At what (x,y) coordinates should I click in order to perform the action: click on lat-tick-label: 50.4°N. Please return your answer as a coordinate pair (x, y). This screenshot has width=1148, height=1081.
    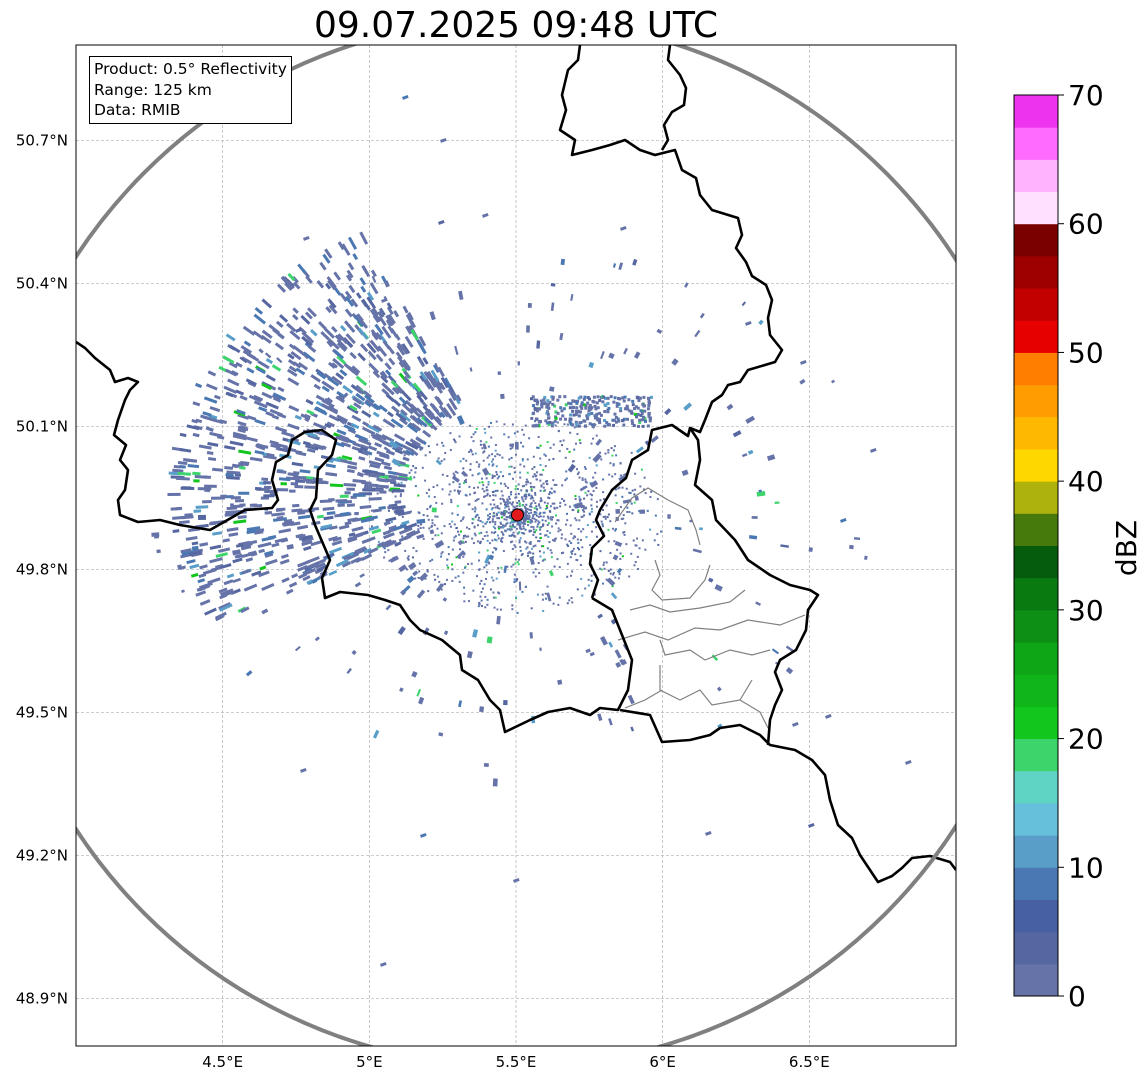
    Looking at the image, I should click on (42, 283).